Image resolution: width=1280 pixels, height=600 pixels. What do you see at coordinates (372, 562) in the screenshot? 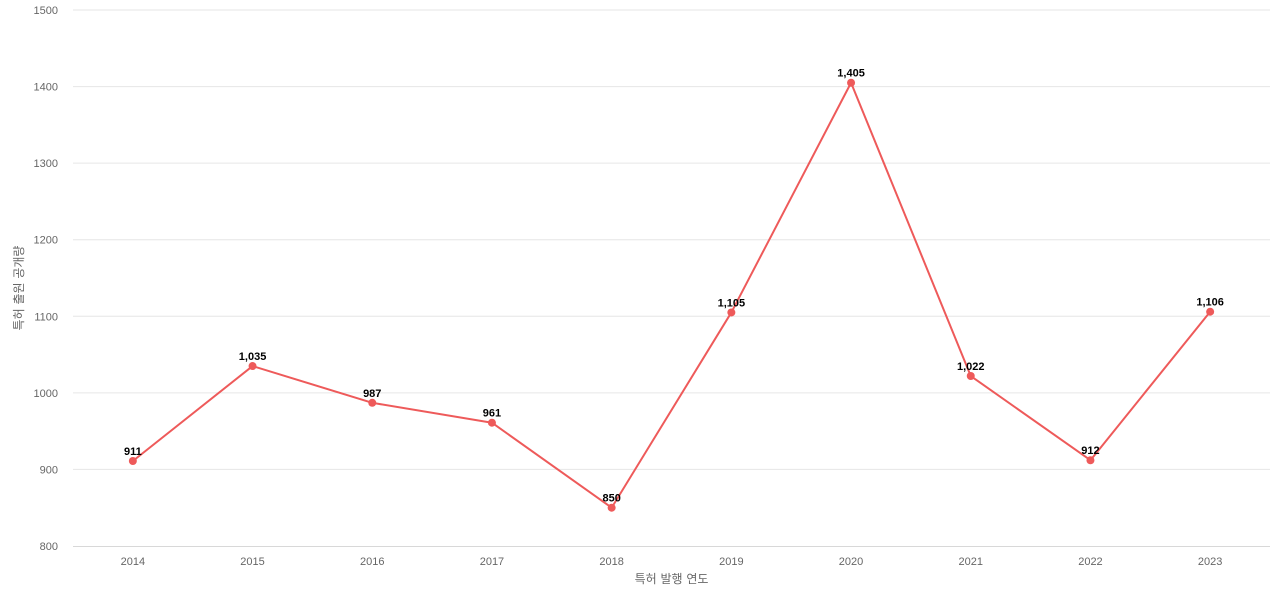
I see `x-tick-label: 2016` at bounding box center [372, 562].